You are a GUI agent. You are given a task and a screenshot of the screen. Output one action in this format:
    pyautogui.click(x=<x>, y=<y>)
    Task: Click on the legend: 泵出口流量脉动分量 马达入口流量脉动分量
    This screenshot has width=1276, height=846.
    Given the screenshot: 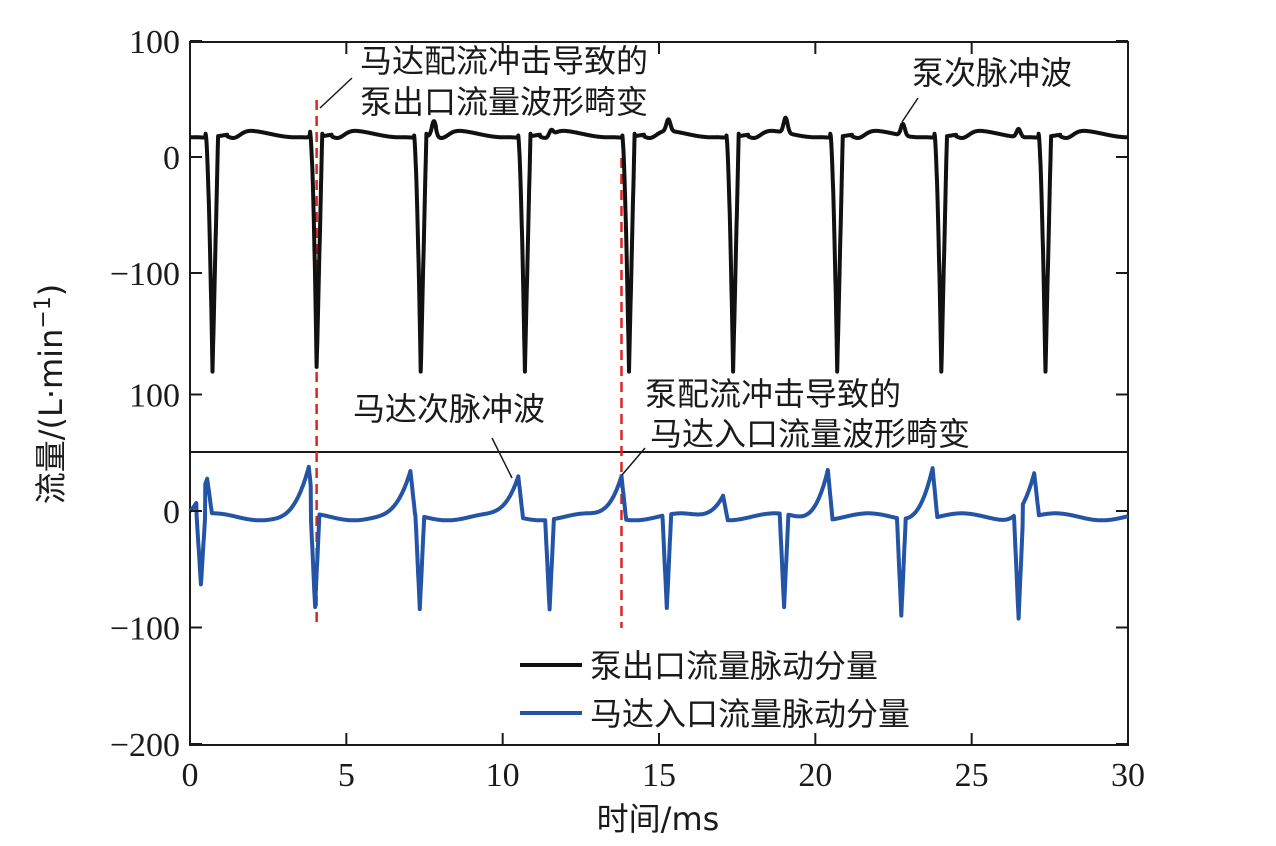 What is the action you would take?
    pyautogui.click(x=715, y=690)
    